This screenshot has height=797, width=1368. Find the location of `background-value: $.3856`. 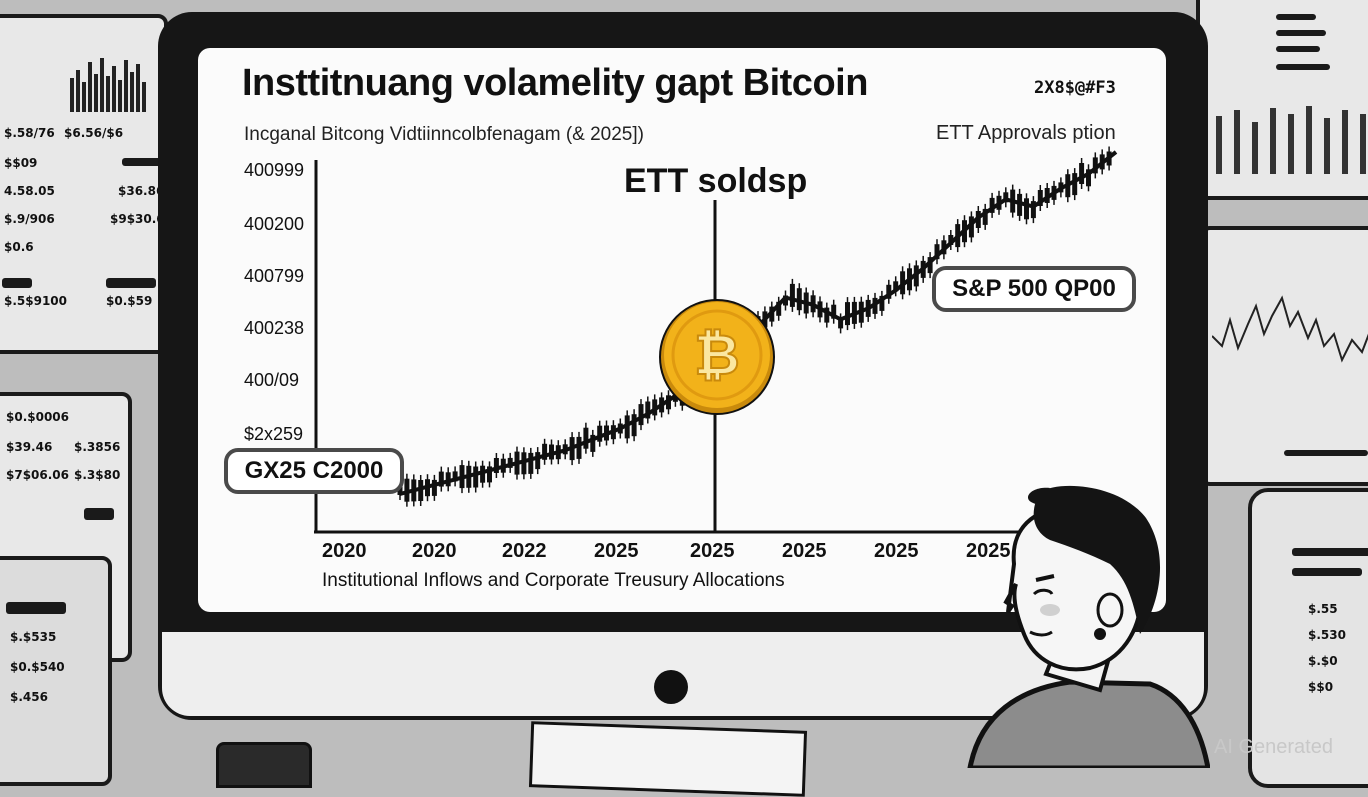

background-value: $.3856 is located at coordinates (97, 447).